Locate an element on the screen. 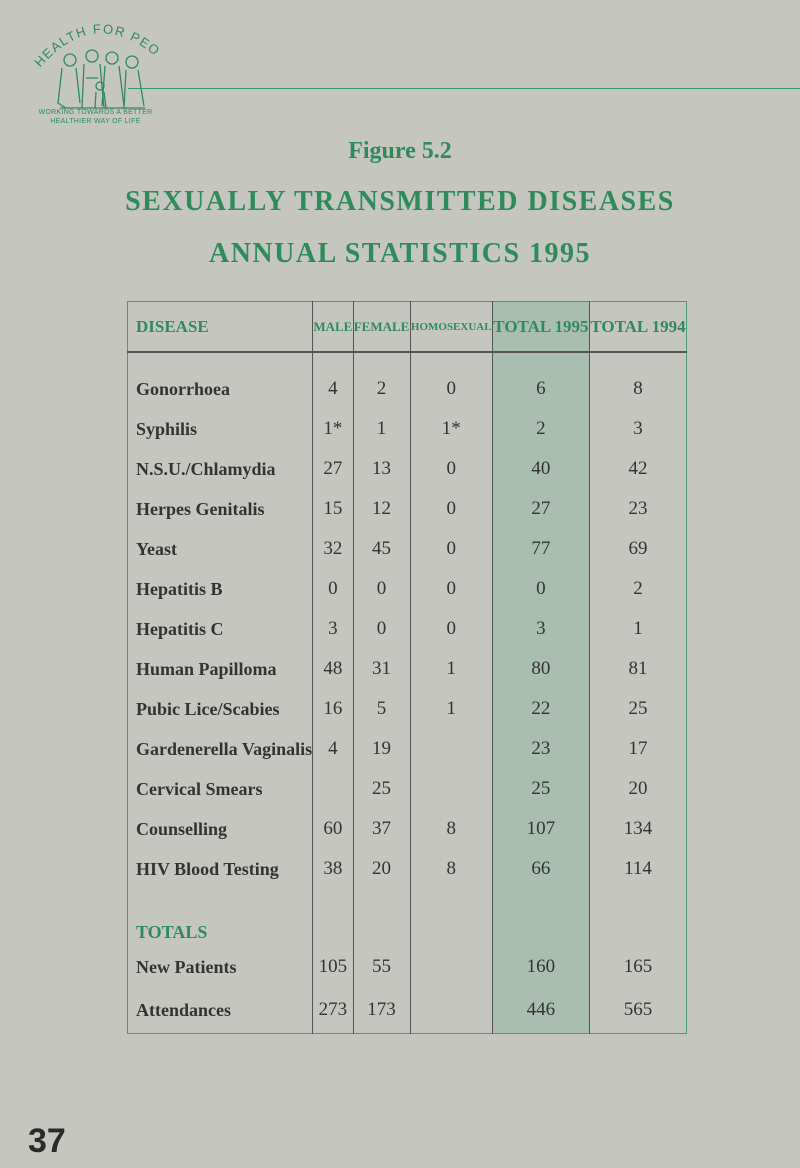 The image size is (800, 1168). table-row: Attendances 273 173 446 565 is located at coordinates (407, 1010).